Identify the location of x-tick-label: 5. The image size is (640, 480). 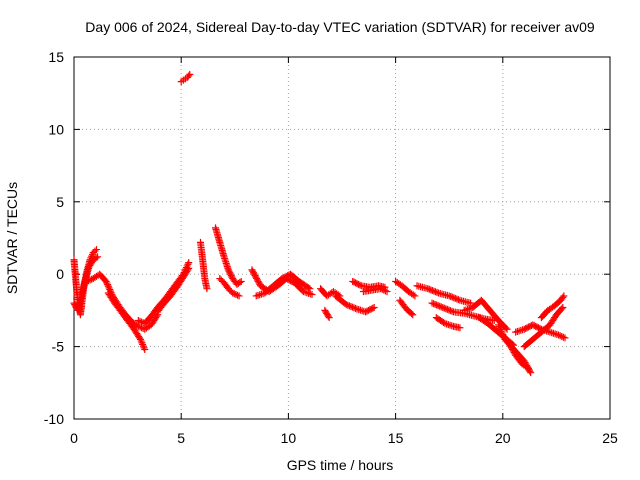
(181, 438).